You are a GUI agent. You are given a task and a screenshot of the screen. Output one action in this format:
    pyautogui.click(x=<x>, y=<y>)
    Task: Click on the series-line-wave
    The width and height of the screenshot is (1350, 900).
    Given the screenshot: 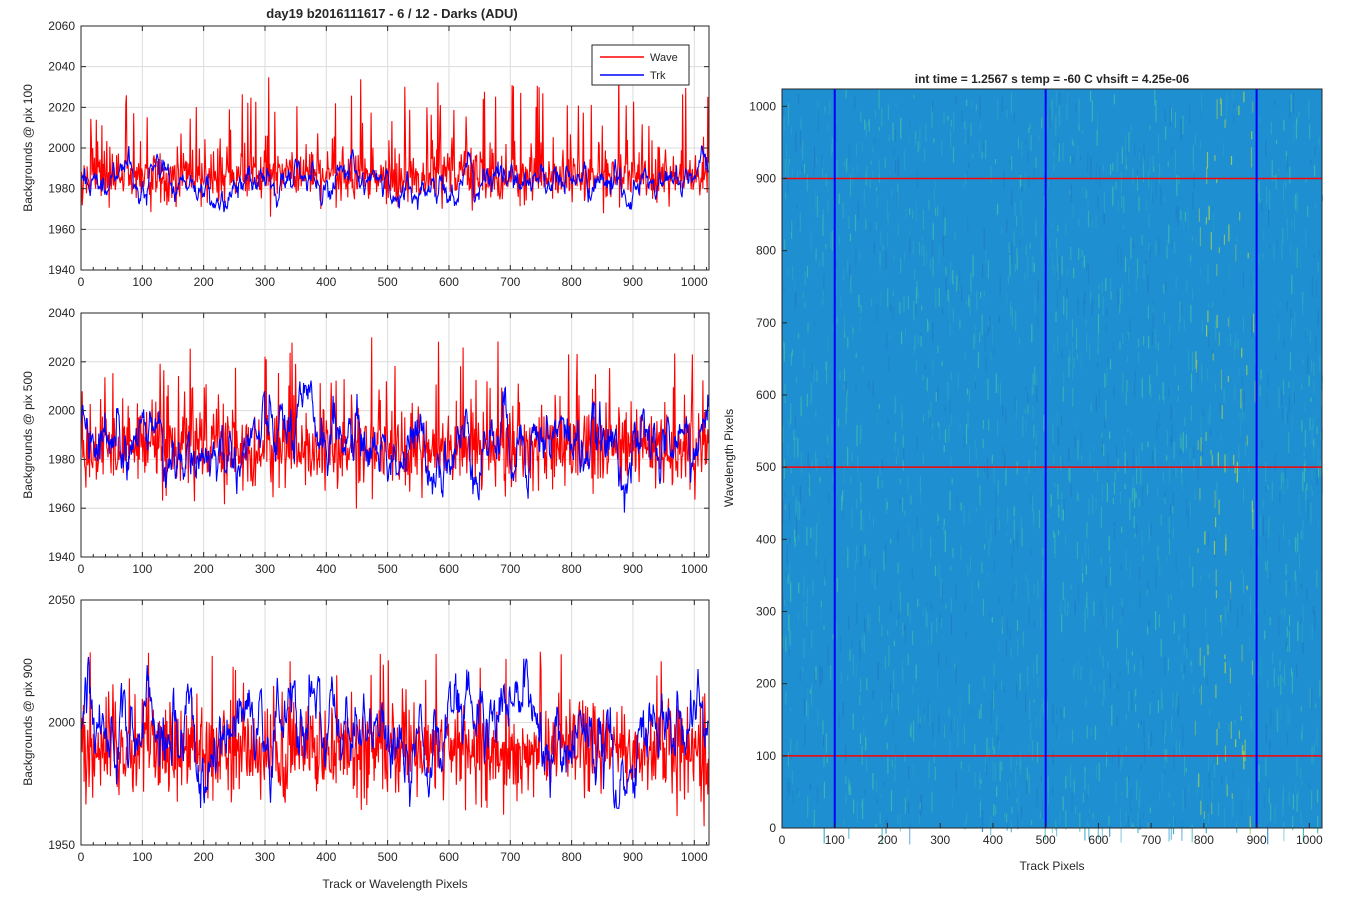 What is the action you would take?
    pyautogui.click(x=394, y=141)
    